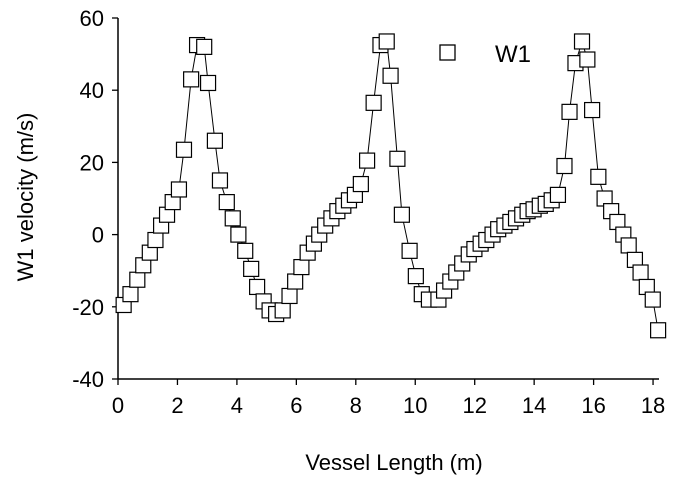  Describe the element at coordinates (653, 405) in the screenshot. I see `x-tick-label: 18` at that location.